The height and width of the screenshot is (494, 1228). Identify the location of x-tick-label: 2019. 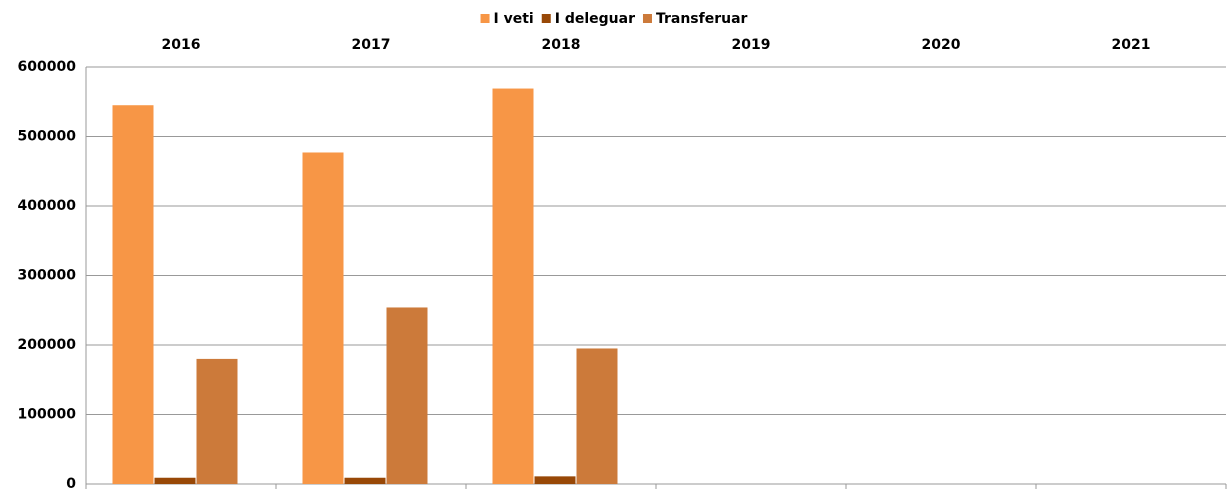
(751, 45).